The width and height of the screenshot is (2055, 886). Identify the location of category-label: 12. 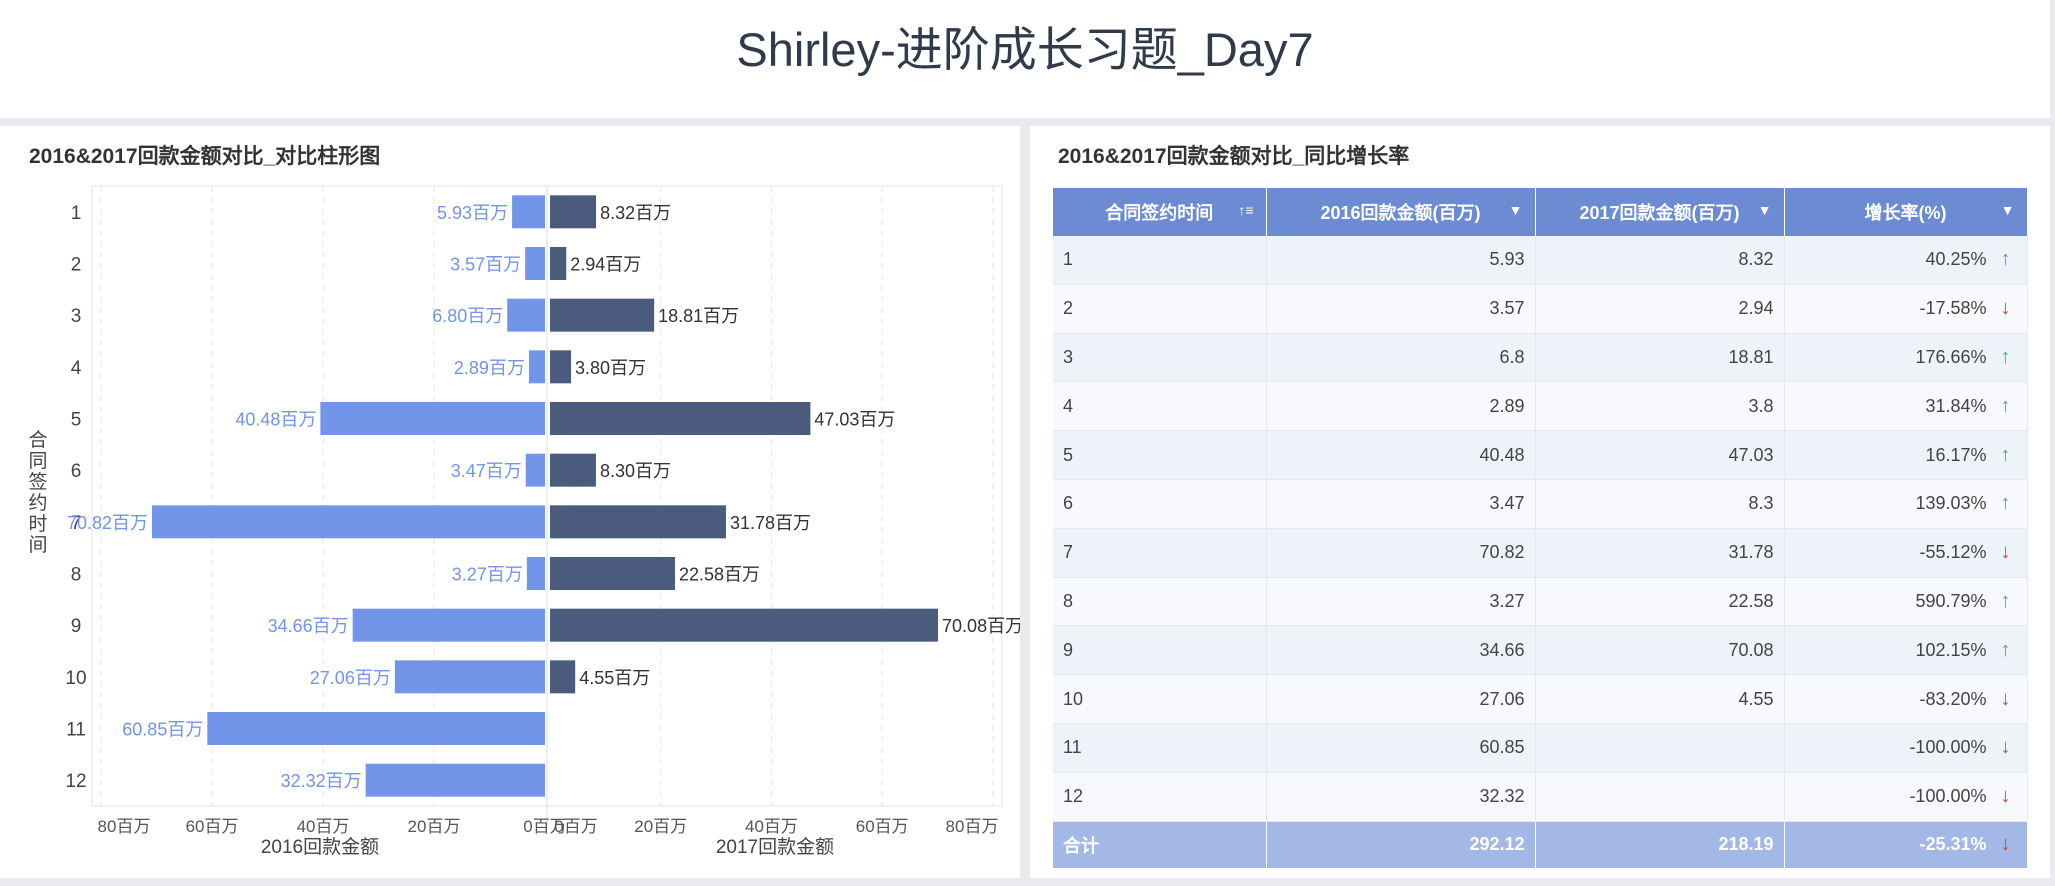
(75, 781).